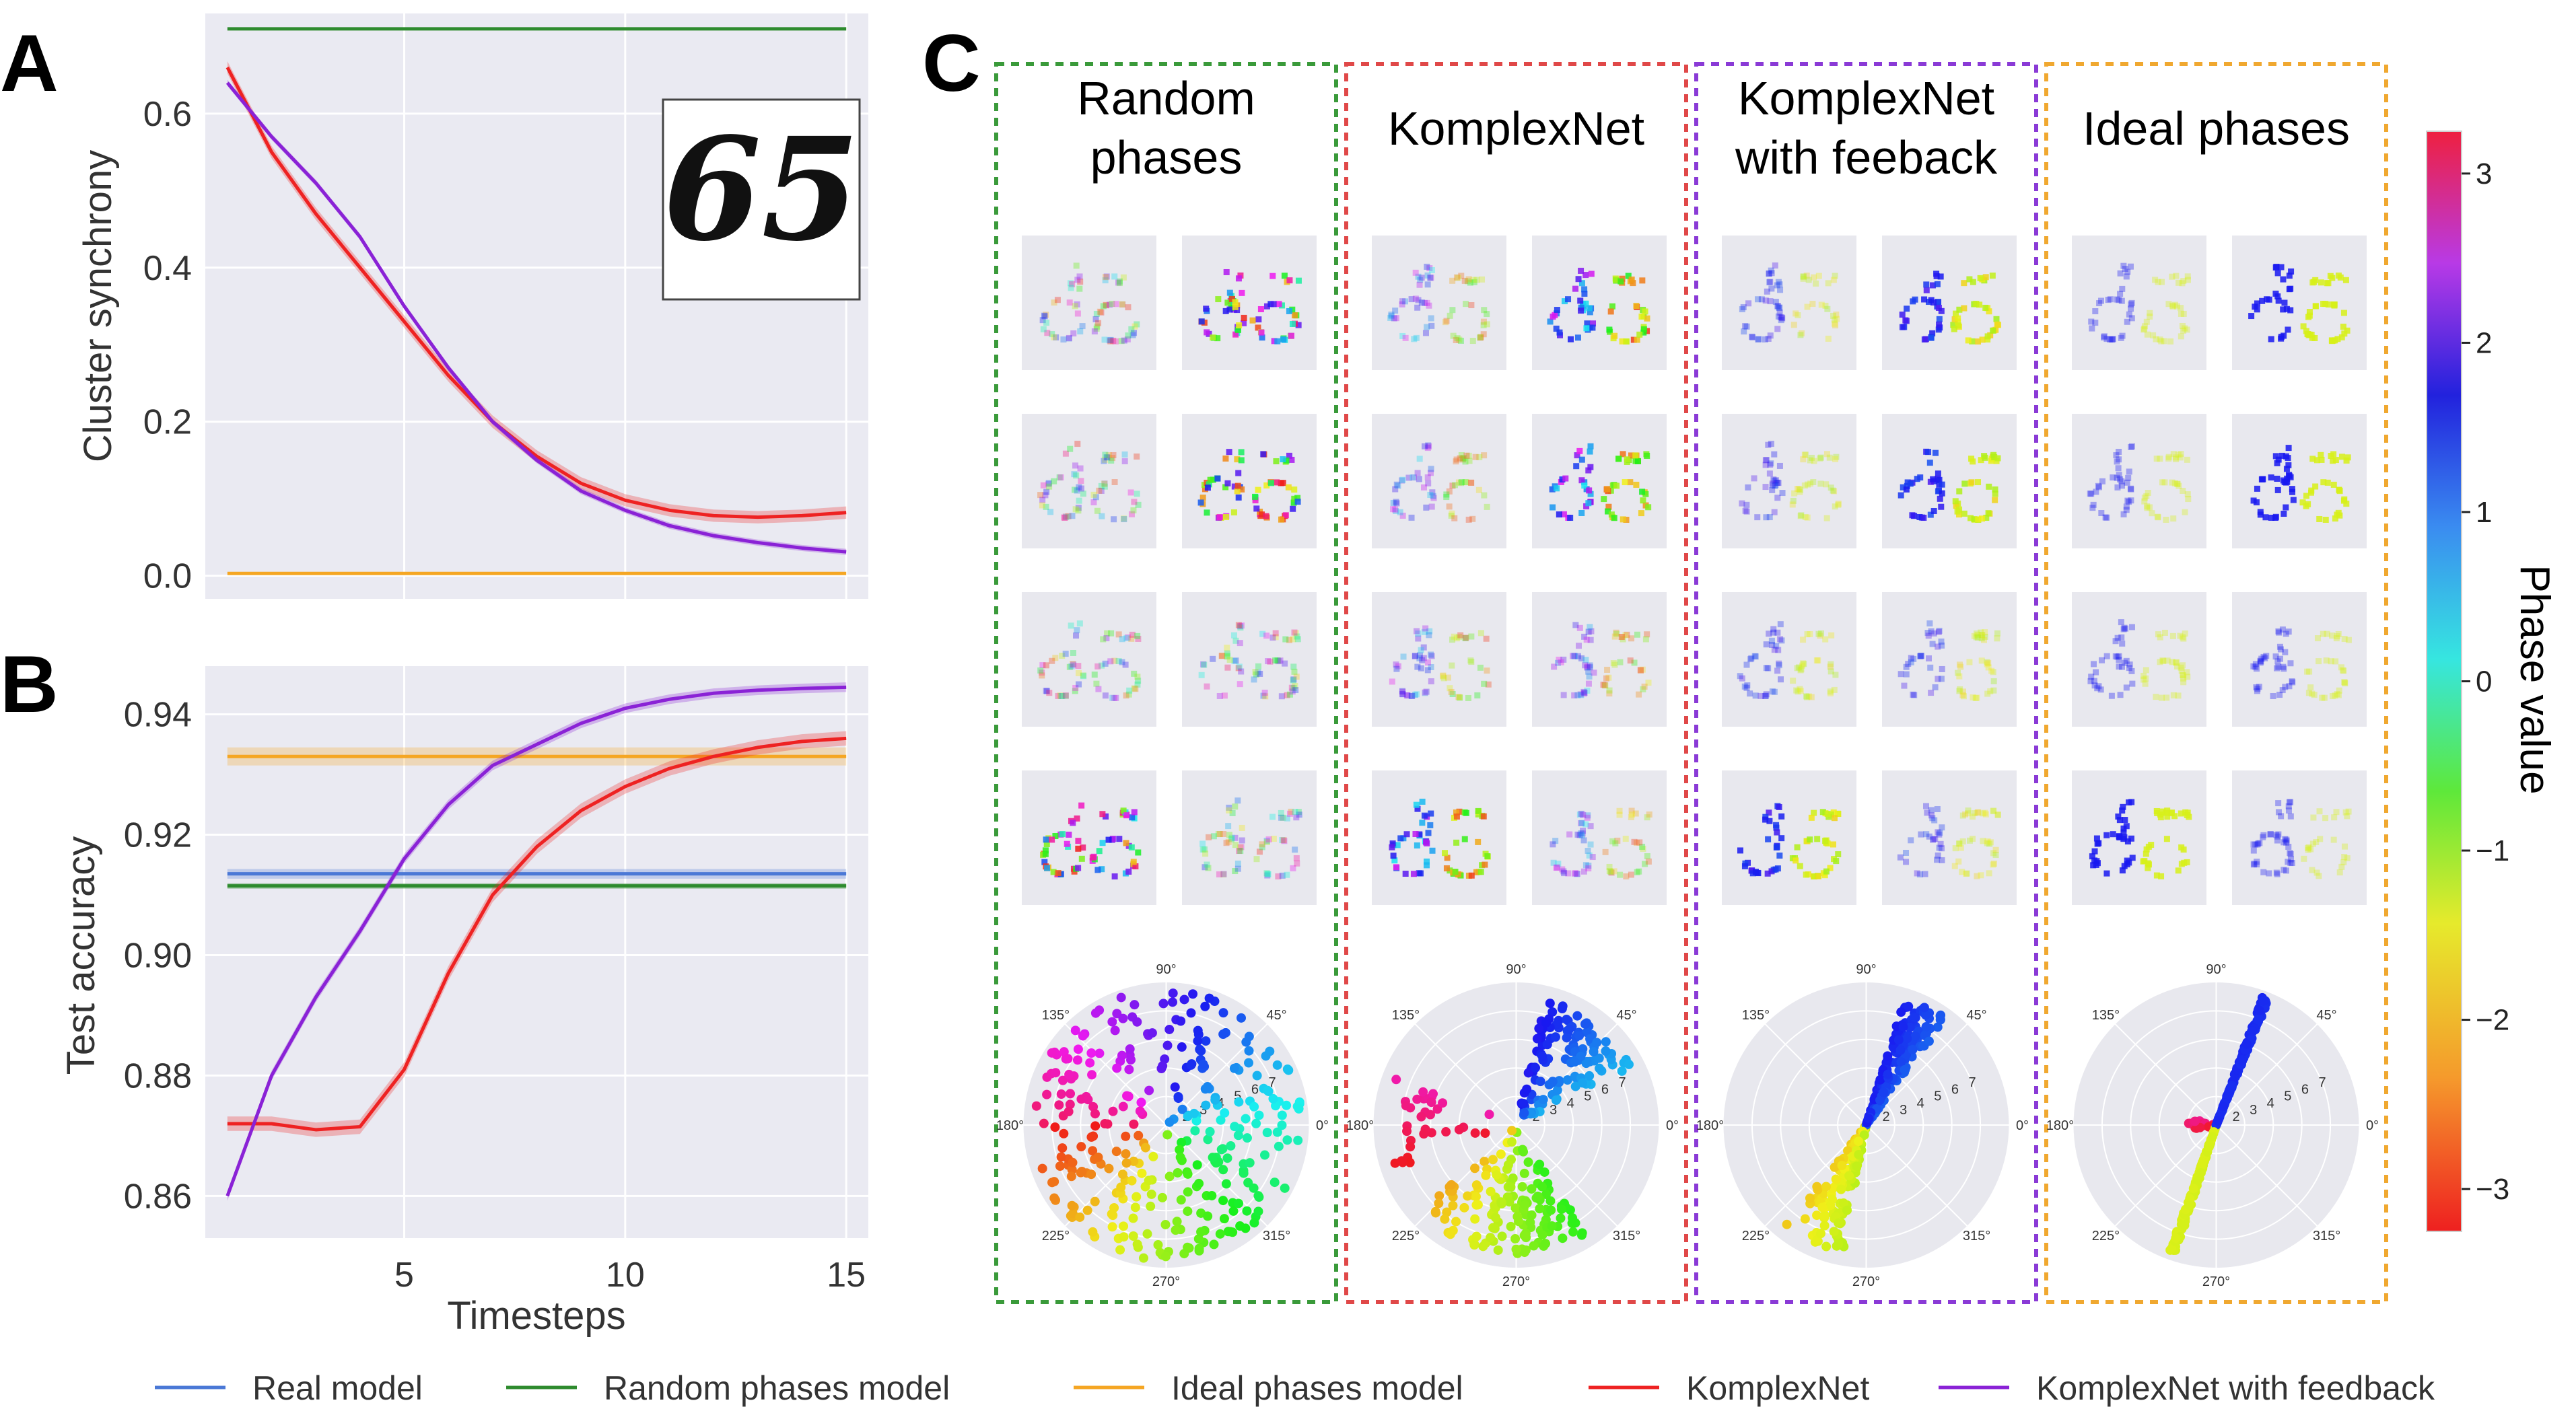 The height and width of the screenshot is (1409, 2576). Describe the element at coordinates (846, 1275) in the screenshot. I see `chart-b-xtick-label: 15` at that location.